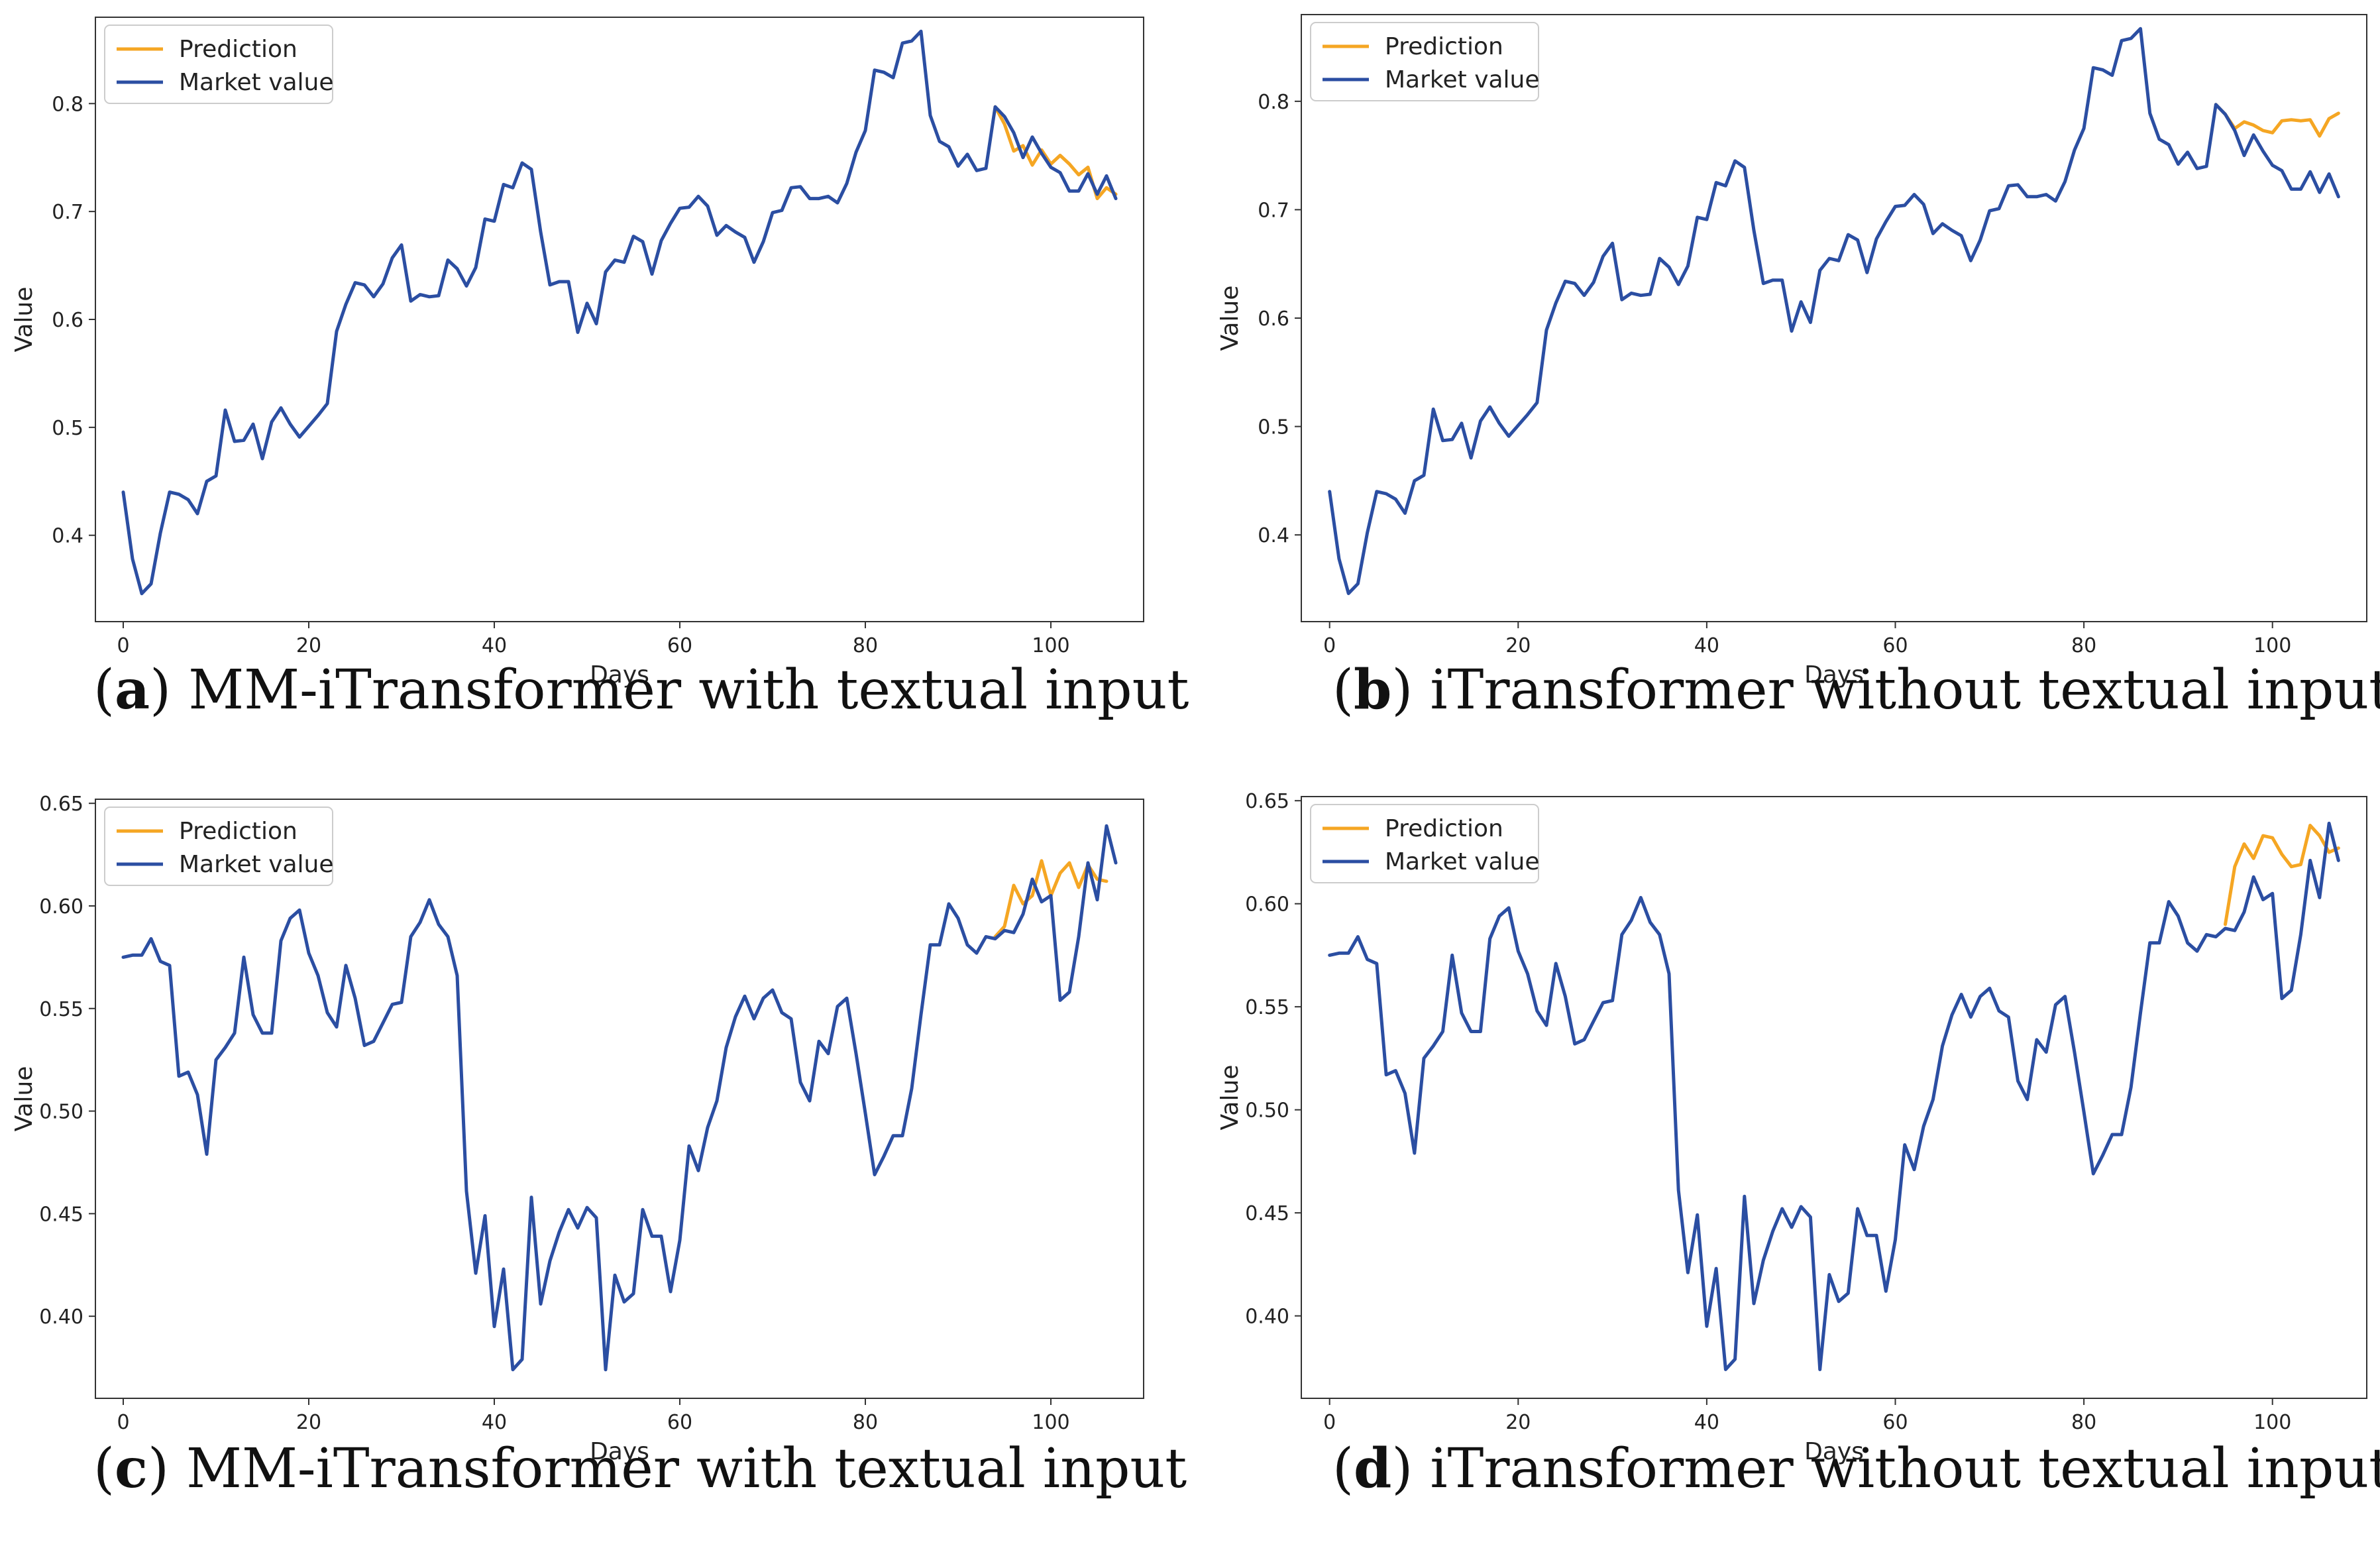 This screenshot has height=1564, width=2380. What do you see at coordinates (1856, 690) in the screenshot?
I see `caption-b: (b) iTransformer without textual input` at bounding box center [1856, 690].